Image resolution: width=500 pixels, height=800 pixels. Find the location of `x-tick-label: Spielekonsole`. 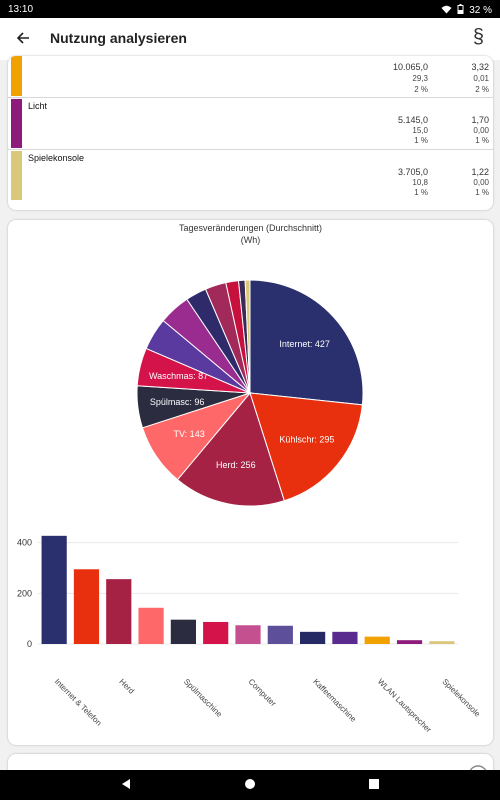

x-tick-label: Spielekonsole is located at coordinates (461, 698).